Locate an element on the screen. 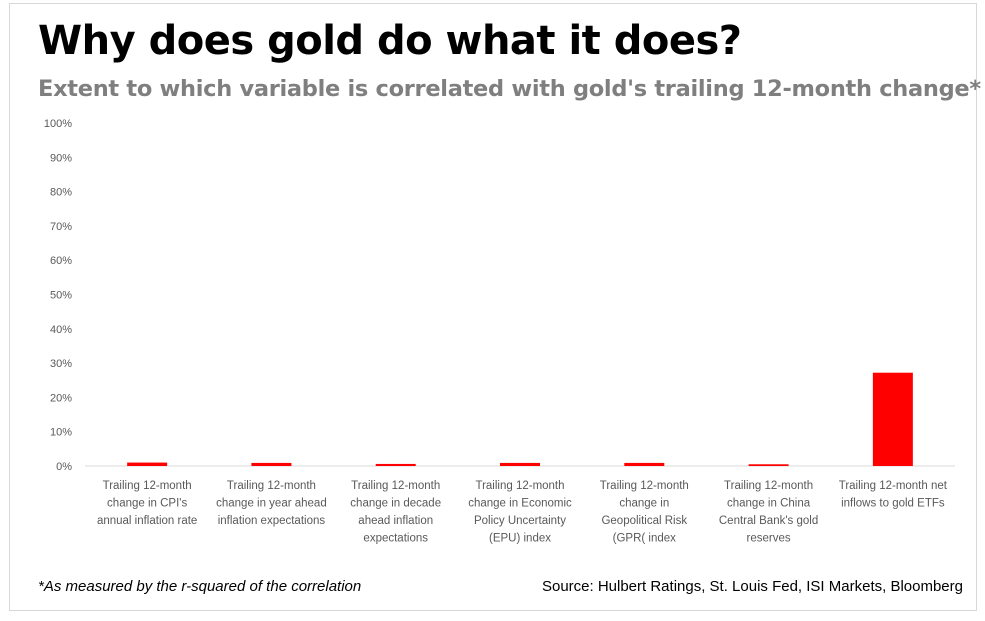 The width and height of the screenshot is (985, 621). category-label-line: inflation expectations is located at coordinates (272, 521).